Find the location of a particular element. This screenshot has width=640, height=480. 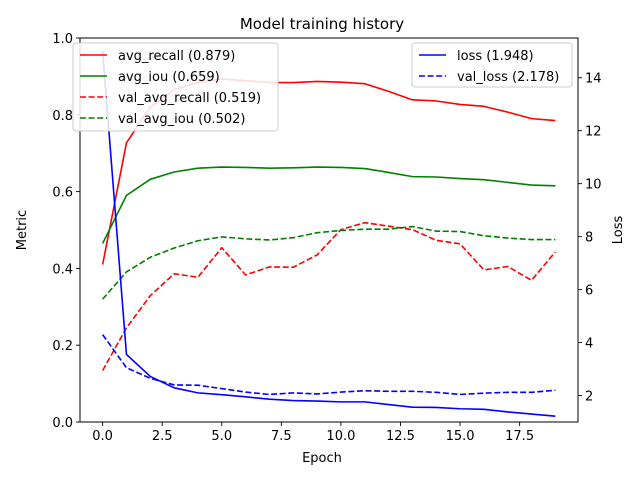

y-right-tick-label: 2 is located at coordinates (589, 397).